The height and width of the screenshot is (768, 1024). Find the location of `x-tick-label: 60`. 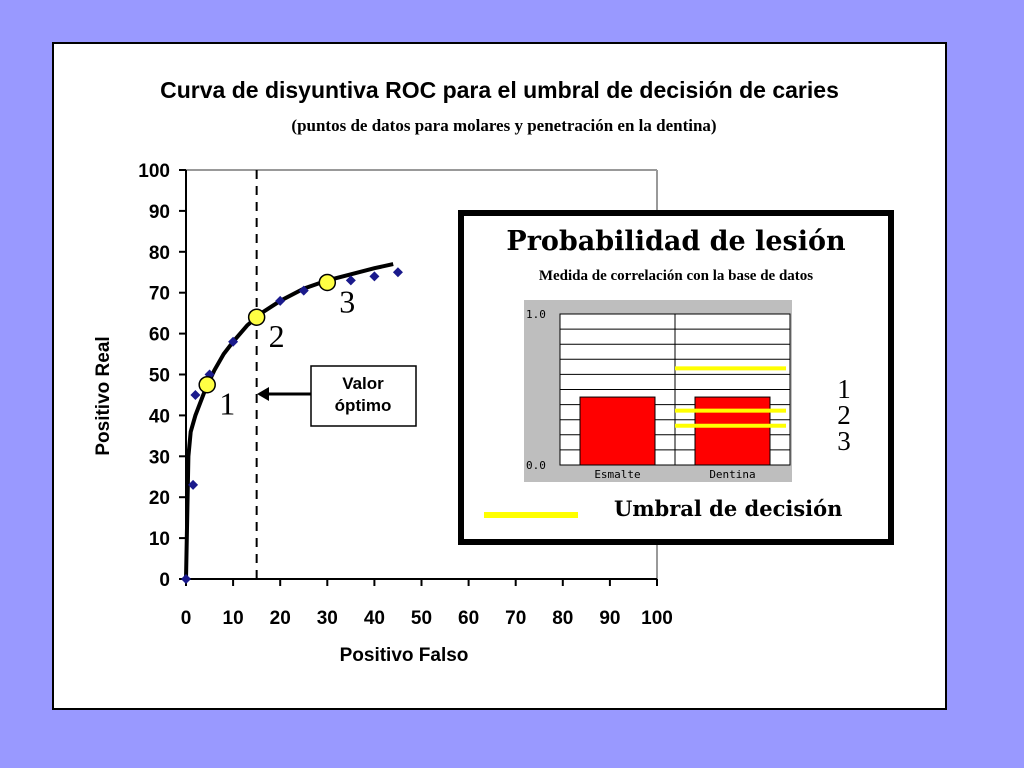

x-tick-label: 60 is located at coordinates (468, 618).